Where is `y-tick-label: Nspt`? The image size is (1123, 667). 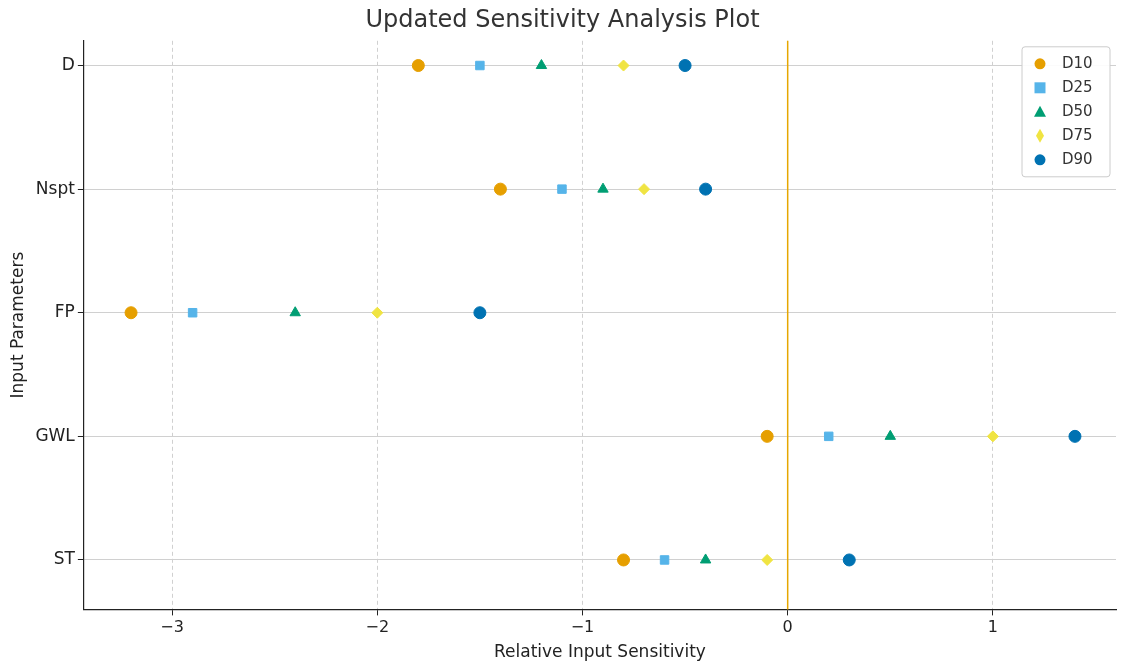
y-tick-label: Nspt is located at coordinates (55, 187).